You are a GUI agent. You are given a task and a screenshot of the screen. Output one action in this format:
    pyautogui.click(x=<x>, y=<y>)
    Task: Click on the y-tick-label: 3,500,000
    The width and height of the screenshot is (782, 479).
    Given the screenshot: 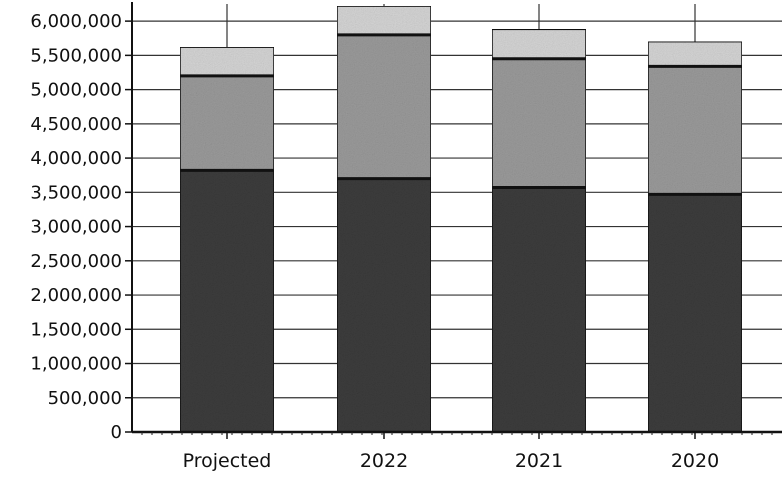 What is the action you would take?
    pyautogui.click(x=76, y=192)
    